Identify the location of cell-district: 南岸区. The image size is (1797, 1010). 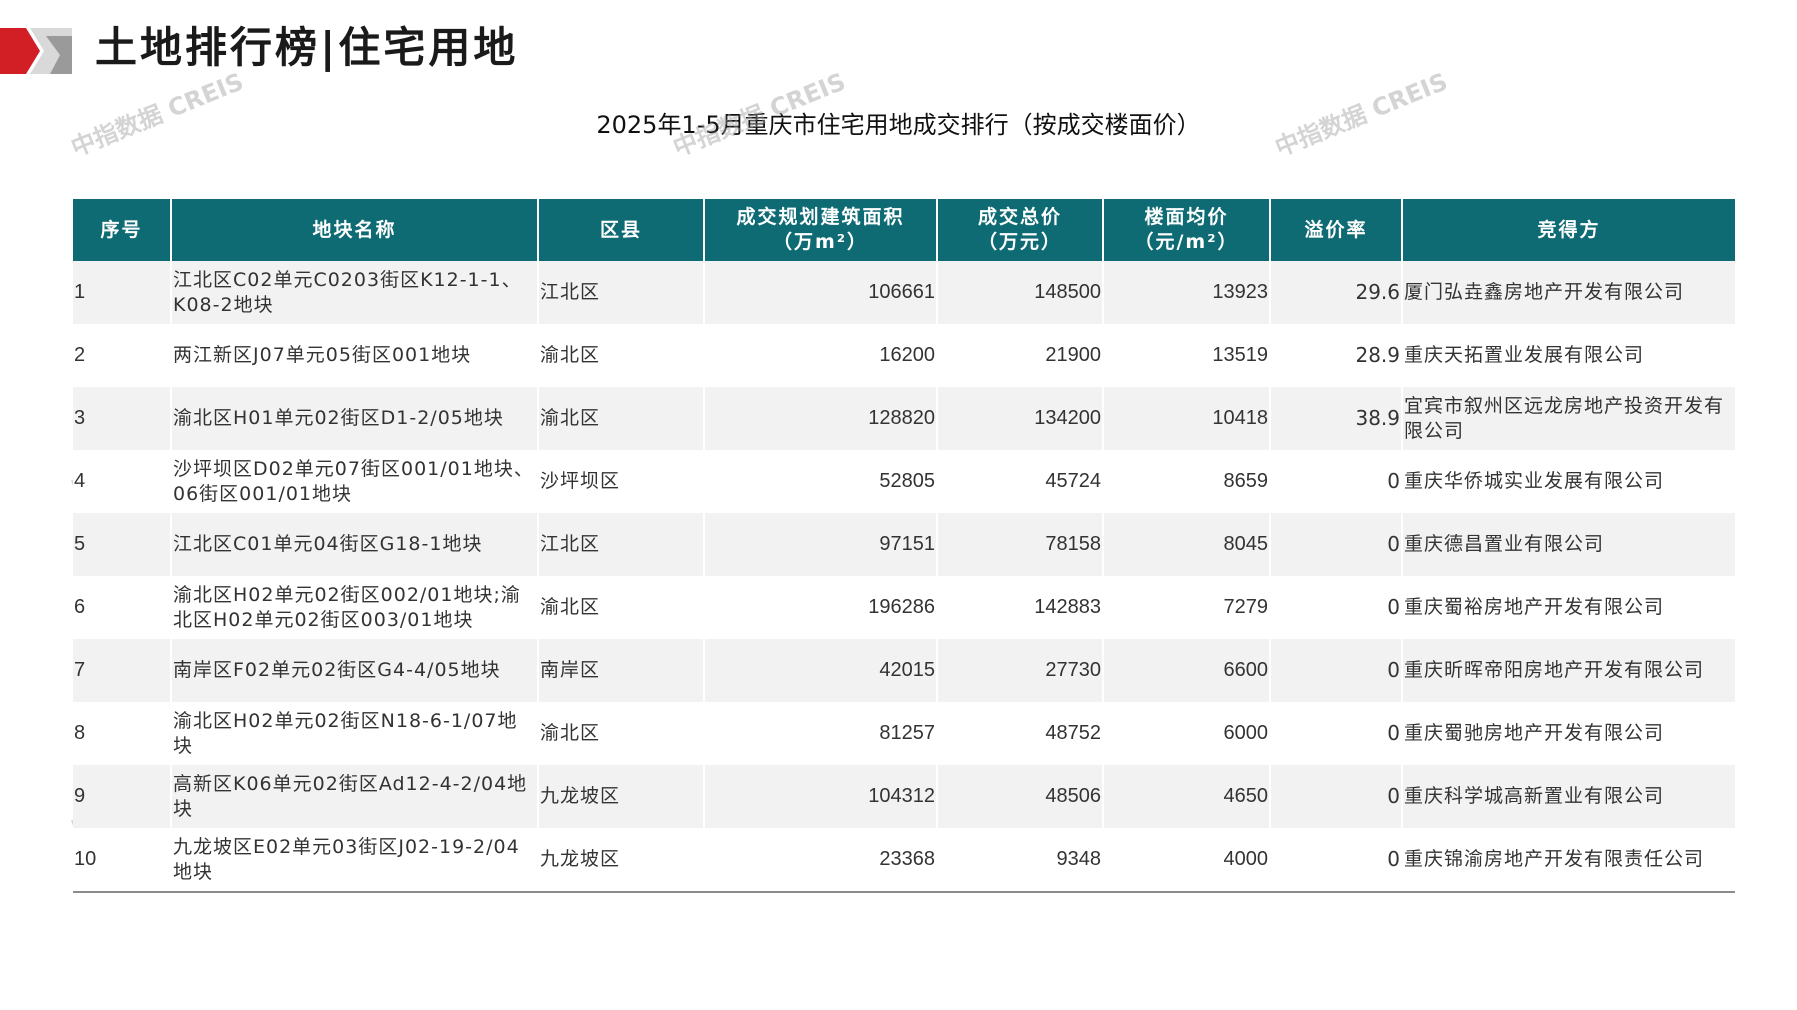
(621, 670).